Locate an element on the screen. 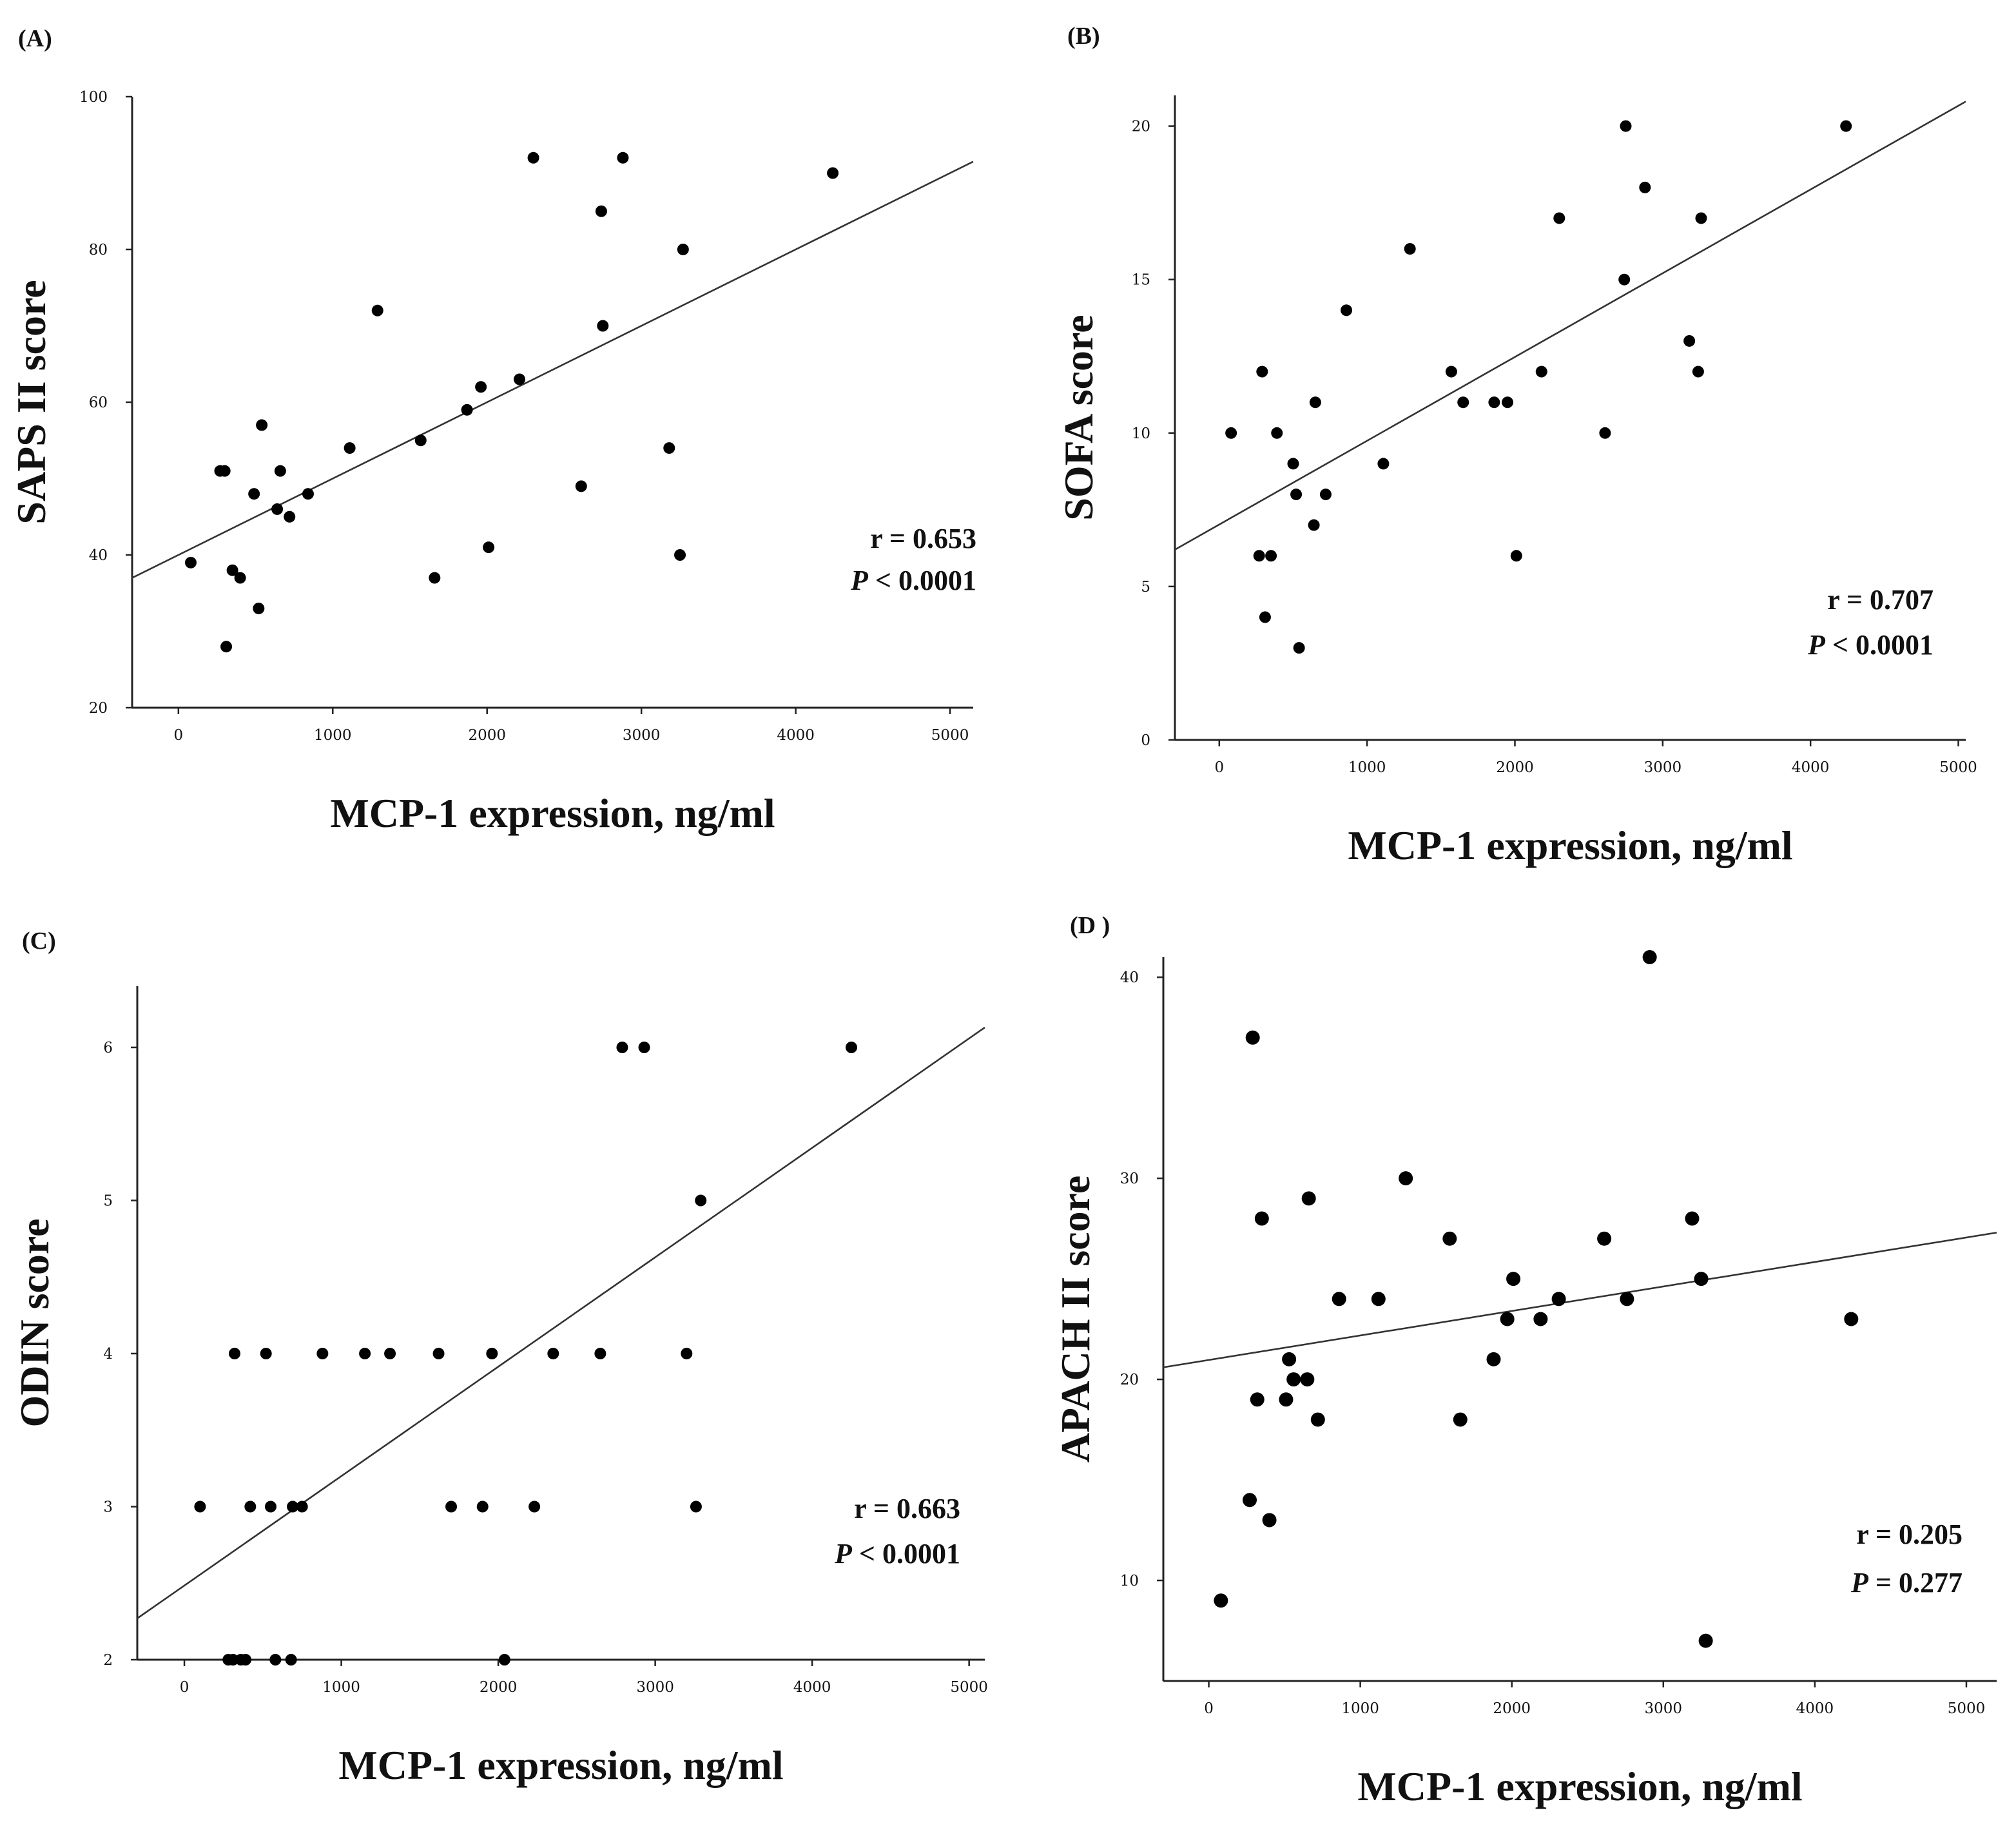 The image size is (2016, 1826). y-tick-label: 40 is located at coordinates (98, 555).